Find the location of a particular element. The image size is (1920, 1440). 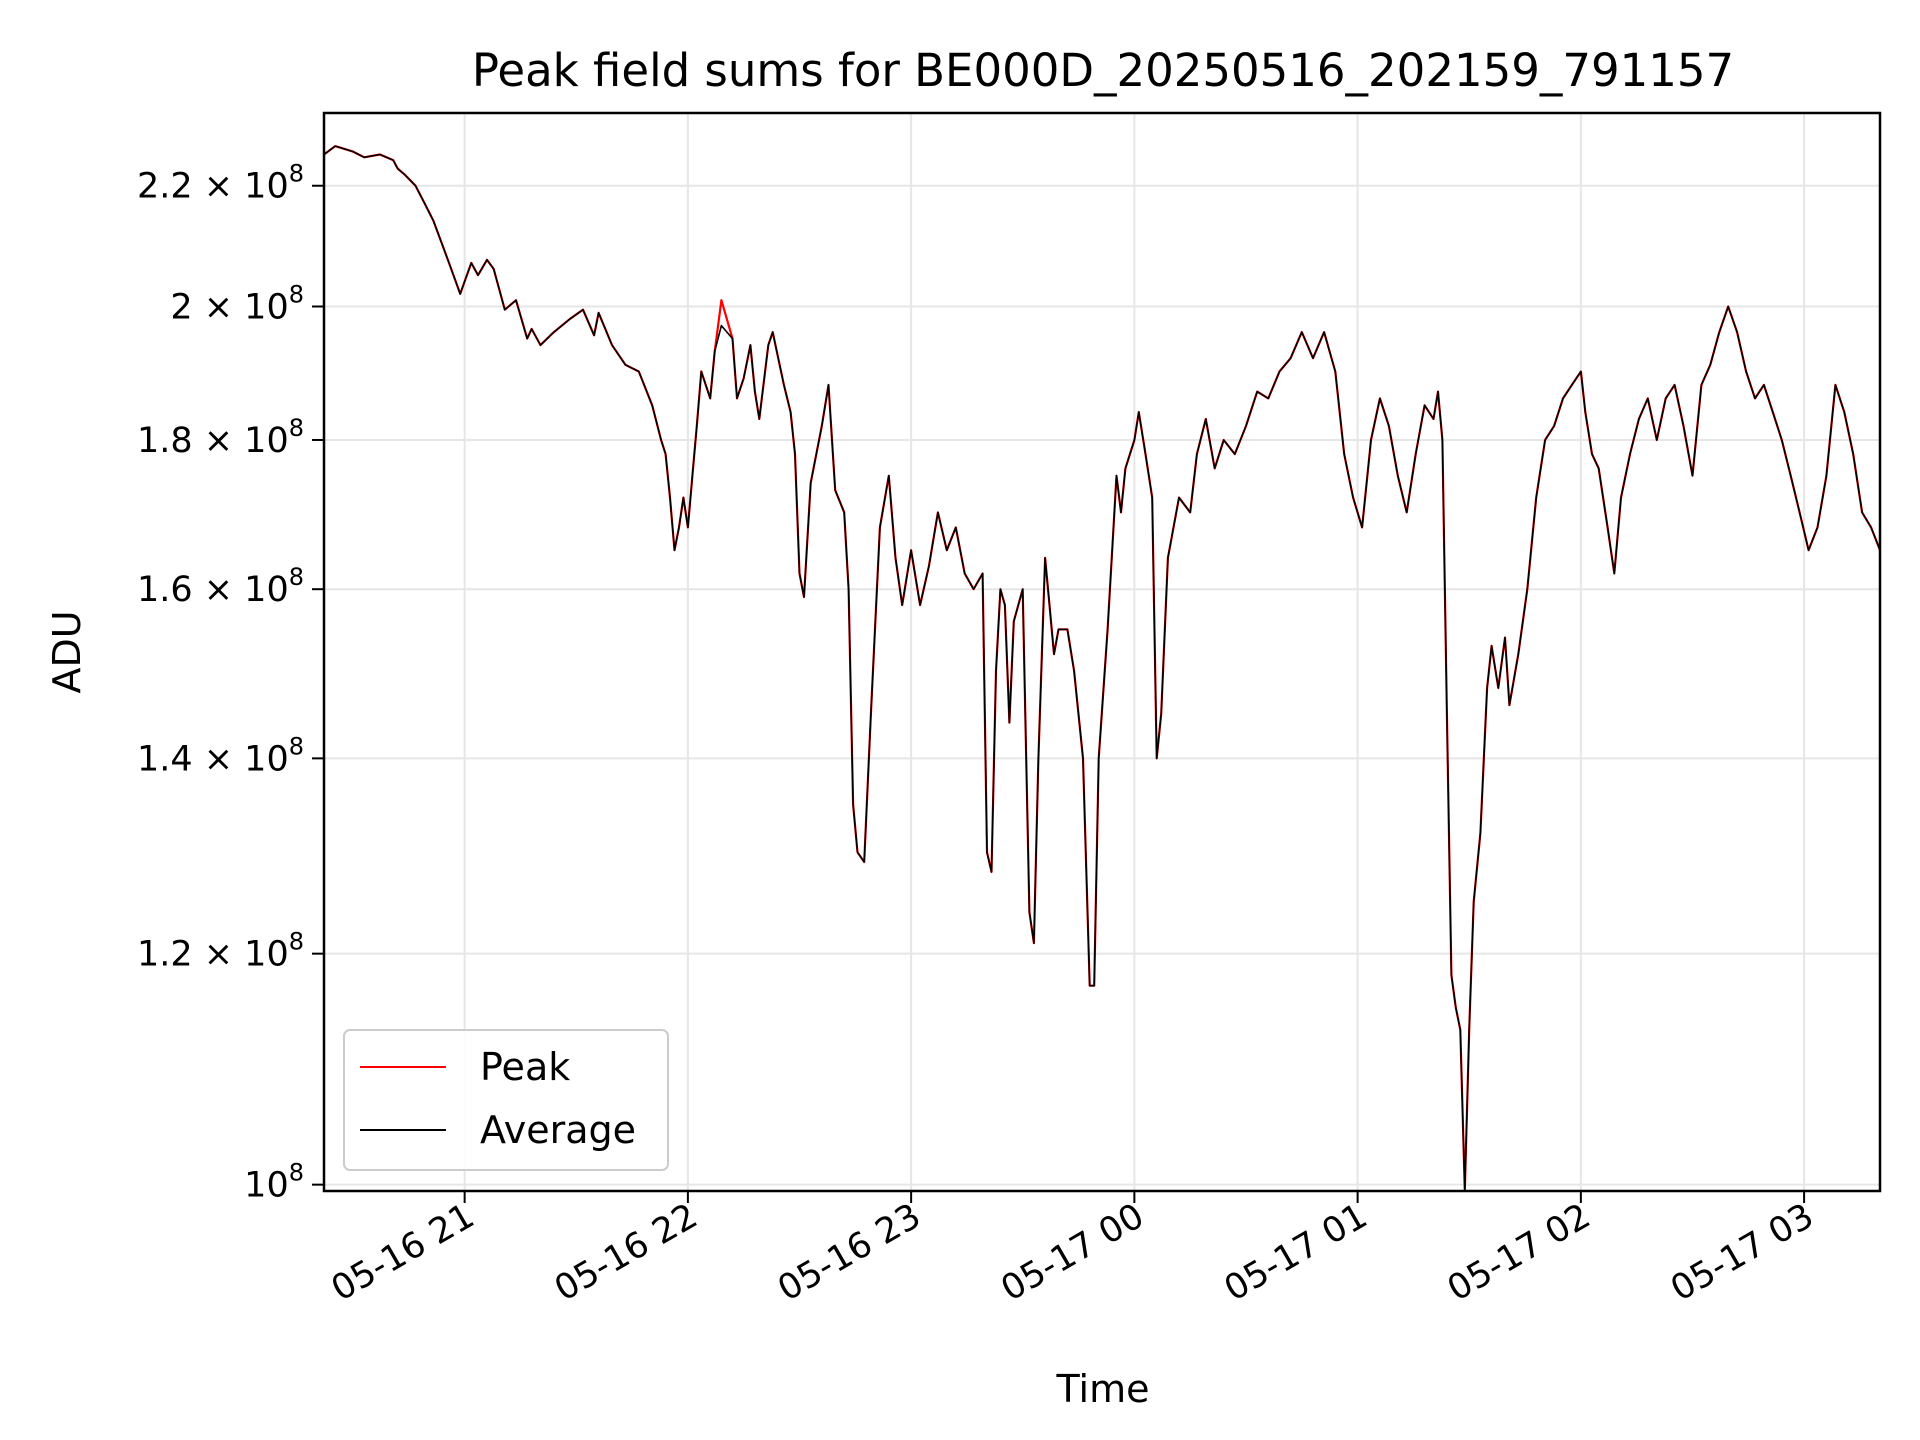

legend-label-peak: Peak is located at coordinates (525, 1067).